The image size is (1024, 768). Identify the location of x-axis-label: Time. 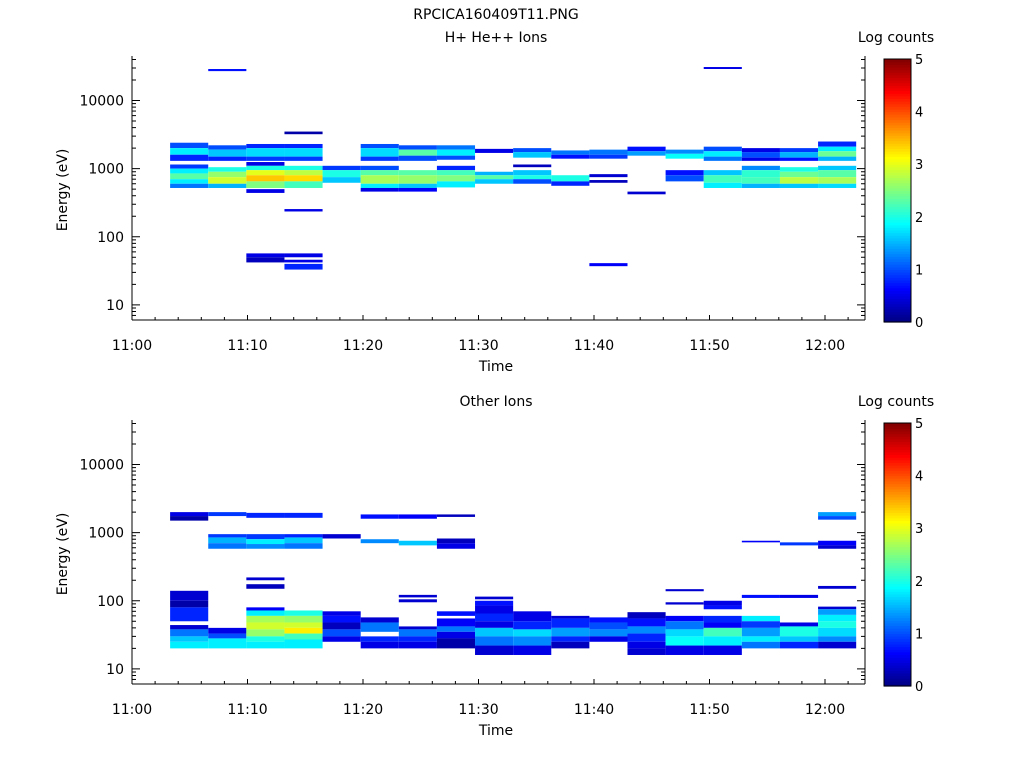
(495, 367).